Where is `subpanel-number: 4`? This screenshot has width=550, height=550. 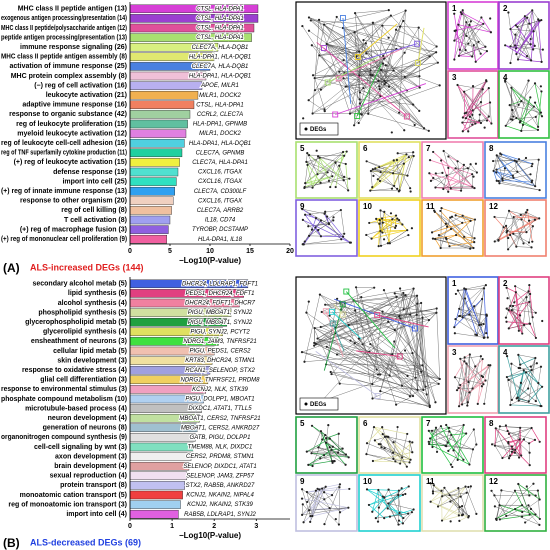
subpanel-number: 4 is located at coordinates (505, 352).